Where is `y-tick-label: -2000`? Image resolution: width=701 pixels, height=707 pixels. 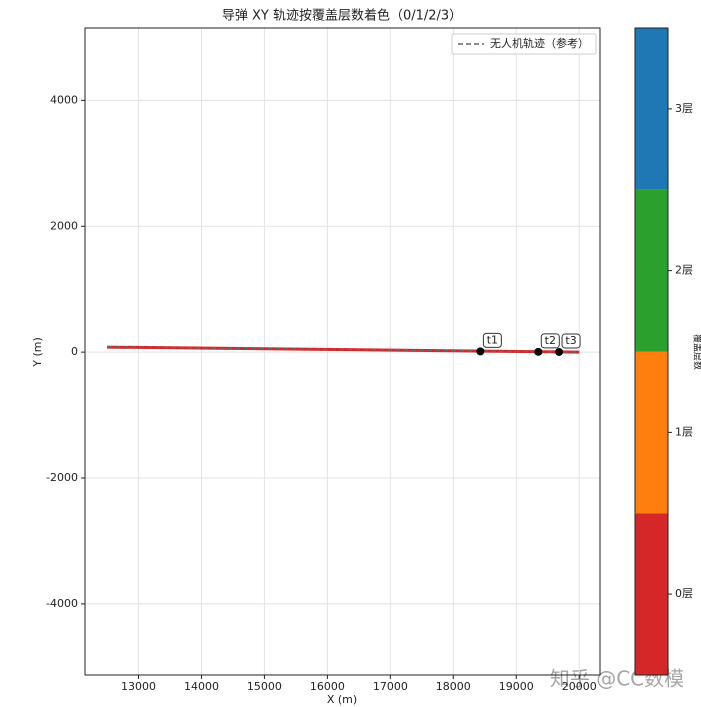
y-tick-label: -2000 is located at coordinates (62, 477).